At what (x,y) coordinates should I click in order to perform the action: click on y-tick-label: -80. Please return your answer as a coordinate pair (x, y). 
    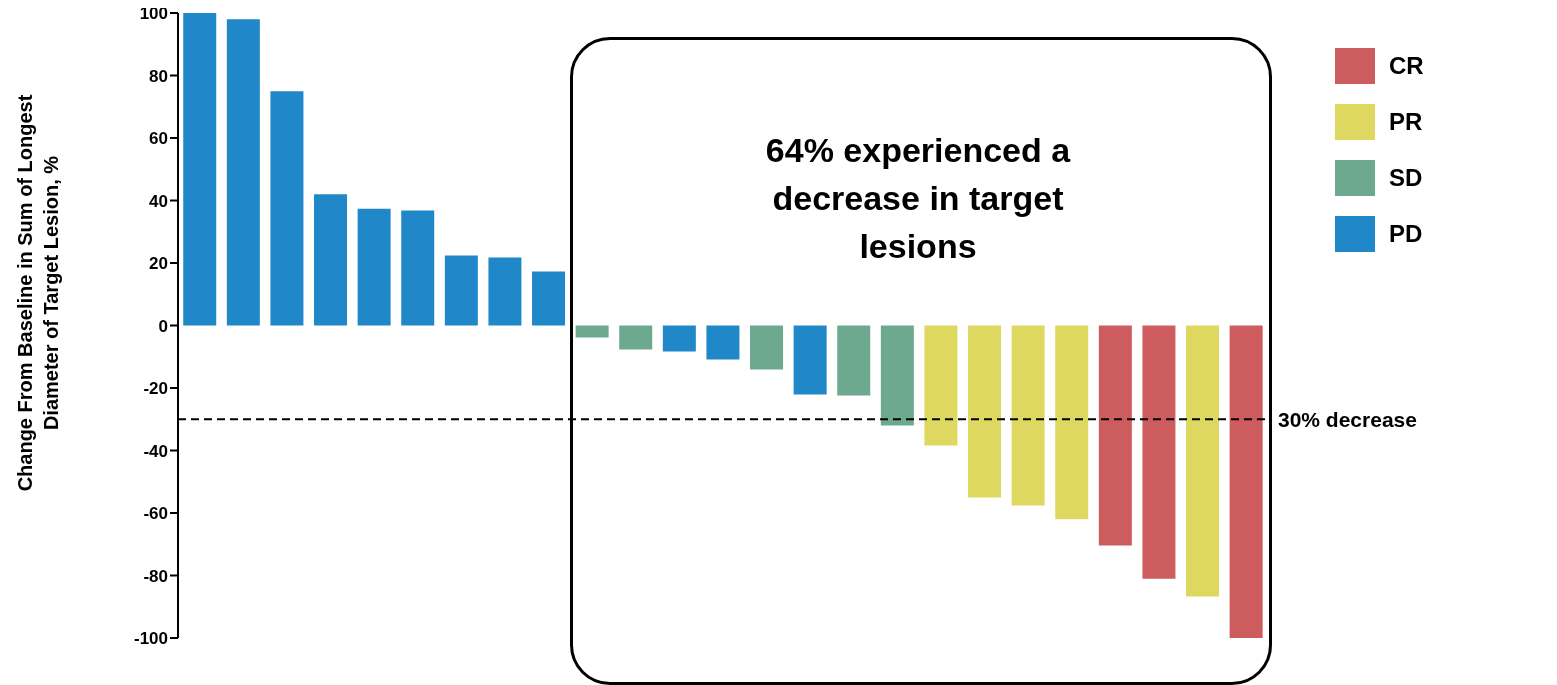
    Looking at the image, I should click on (155, 576).